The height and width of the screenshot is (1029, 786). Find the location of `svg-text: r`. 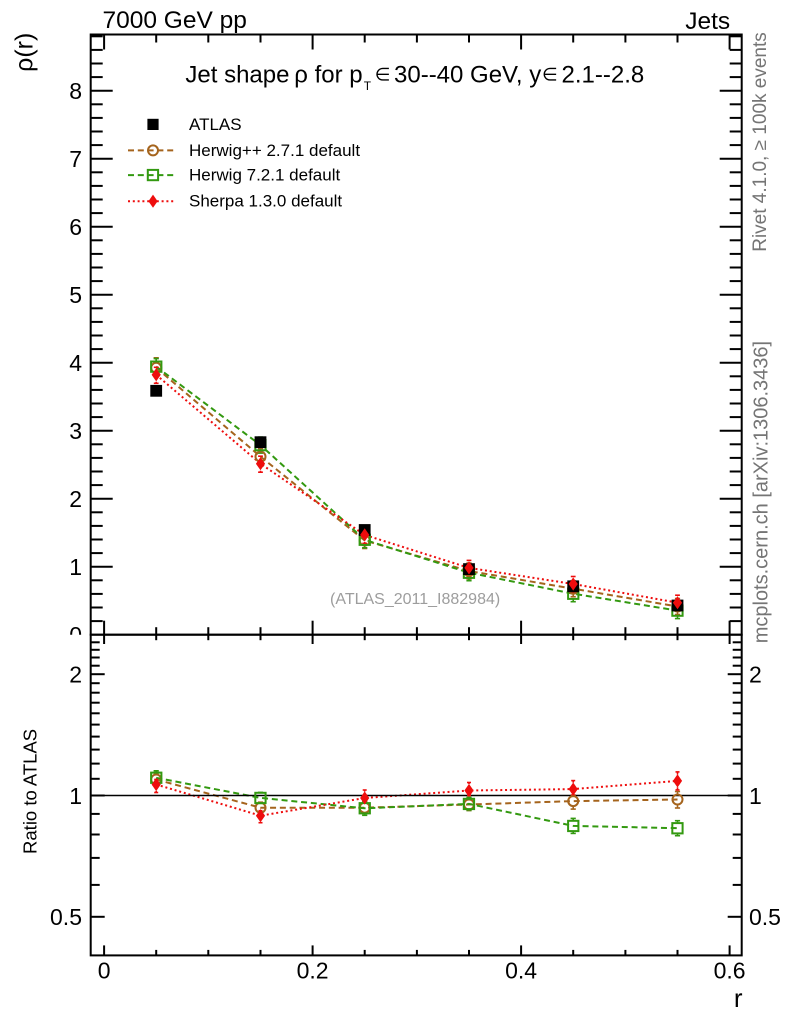

svg-text: r is located at coordinates (738, 998).